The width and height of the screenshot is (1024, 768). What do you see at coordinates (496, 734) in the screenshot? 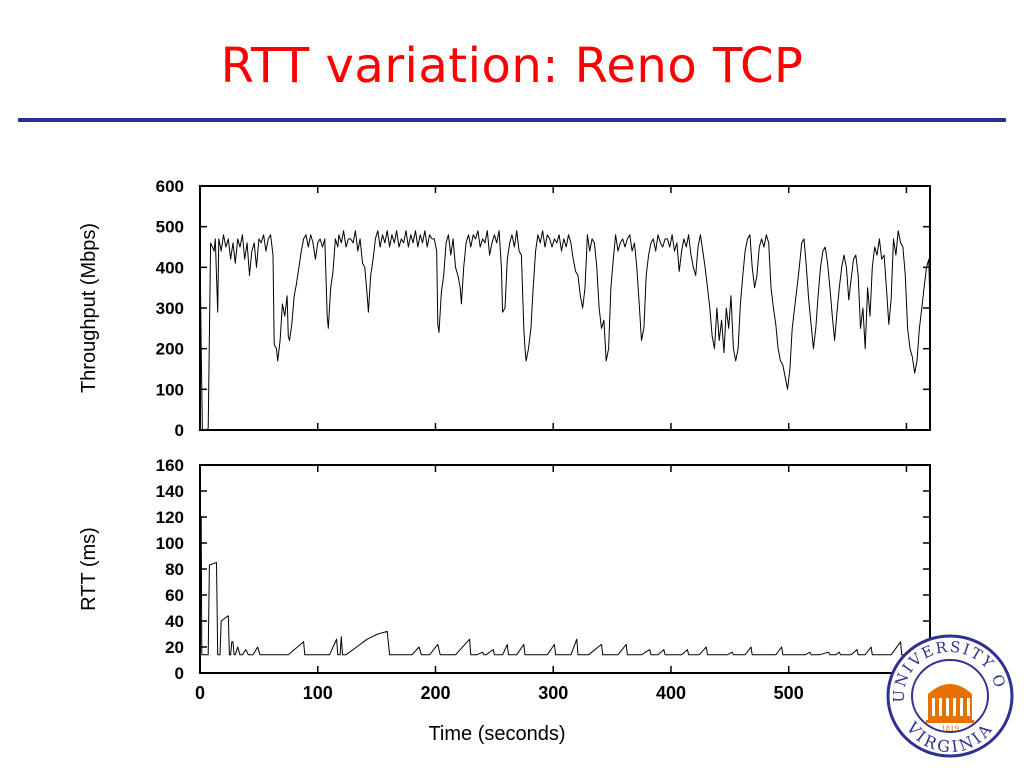
I see `x-axis-label: Time (seconds)` at bounding box center [496, 734].